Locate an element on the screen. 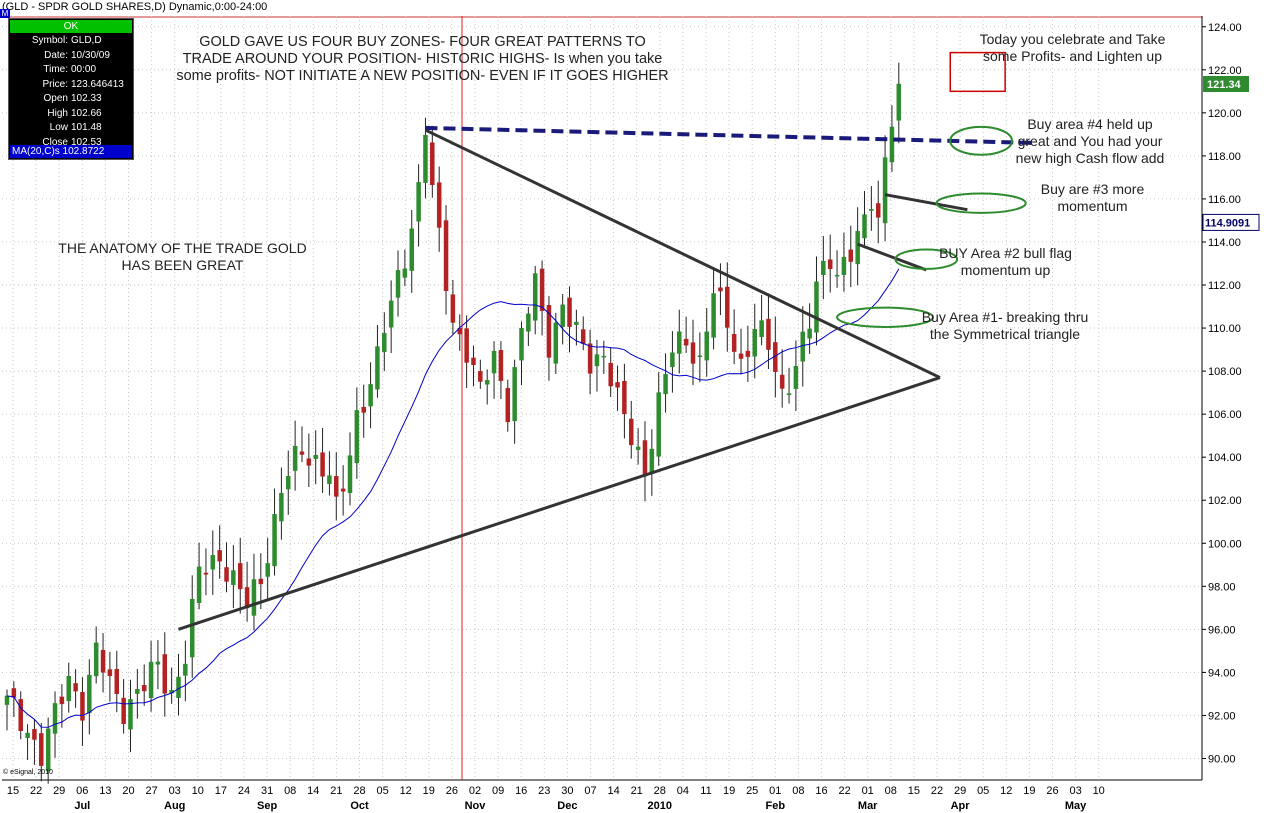 The width and height of the screenshot is (1276, 813). y-tick-label: 98.00 is located at coordinates (1222, 587).